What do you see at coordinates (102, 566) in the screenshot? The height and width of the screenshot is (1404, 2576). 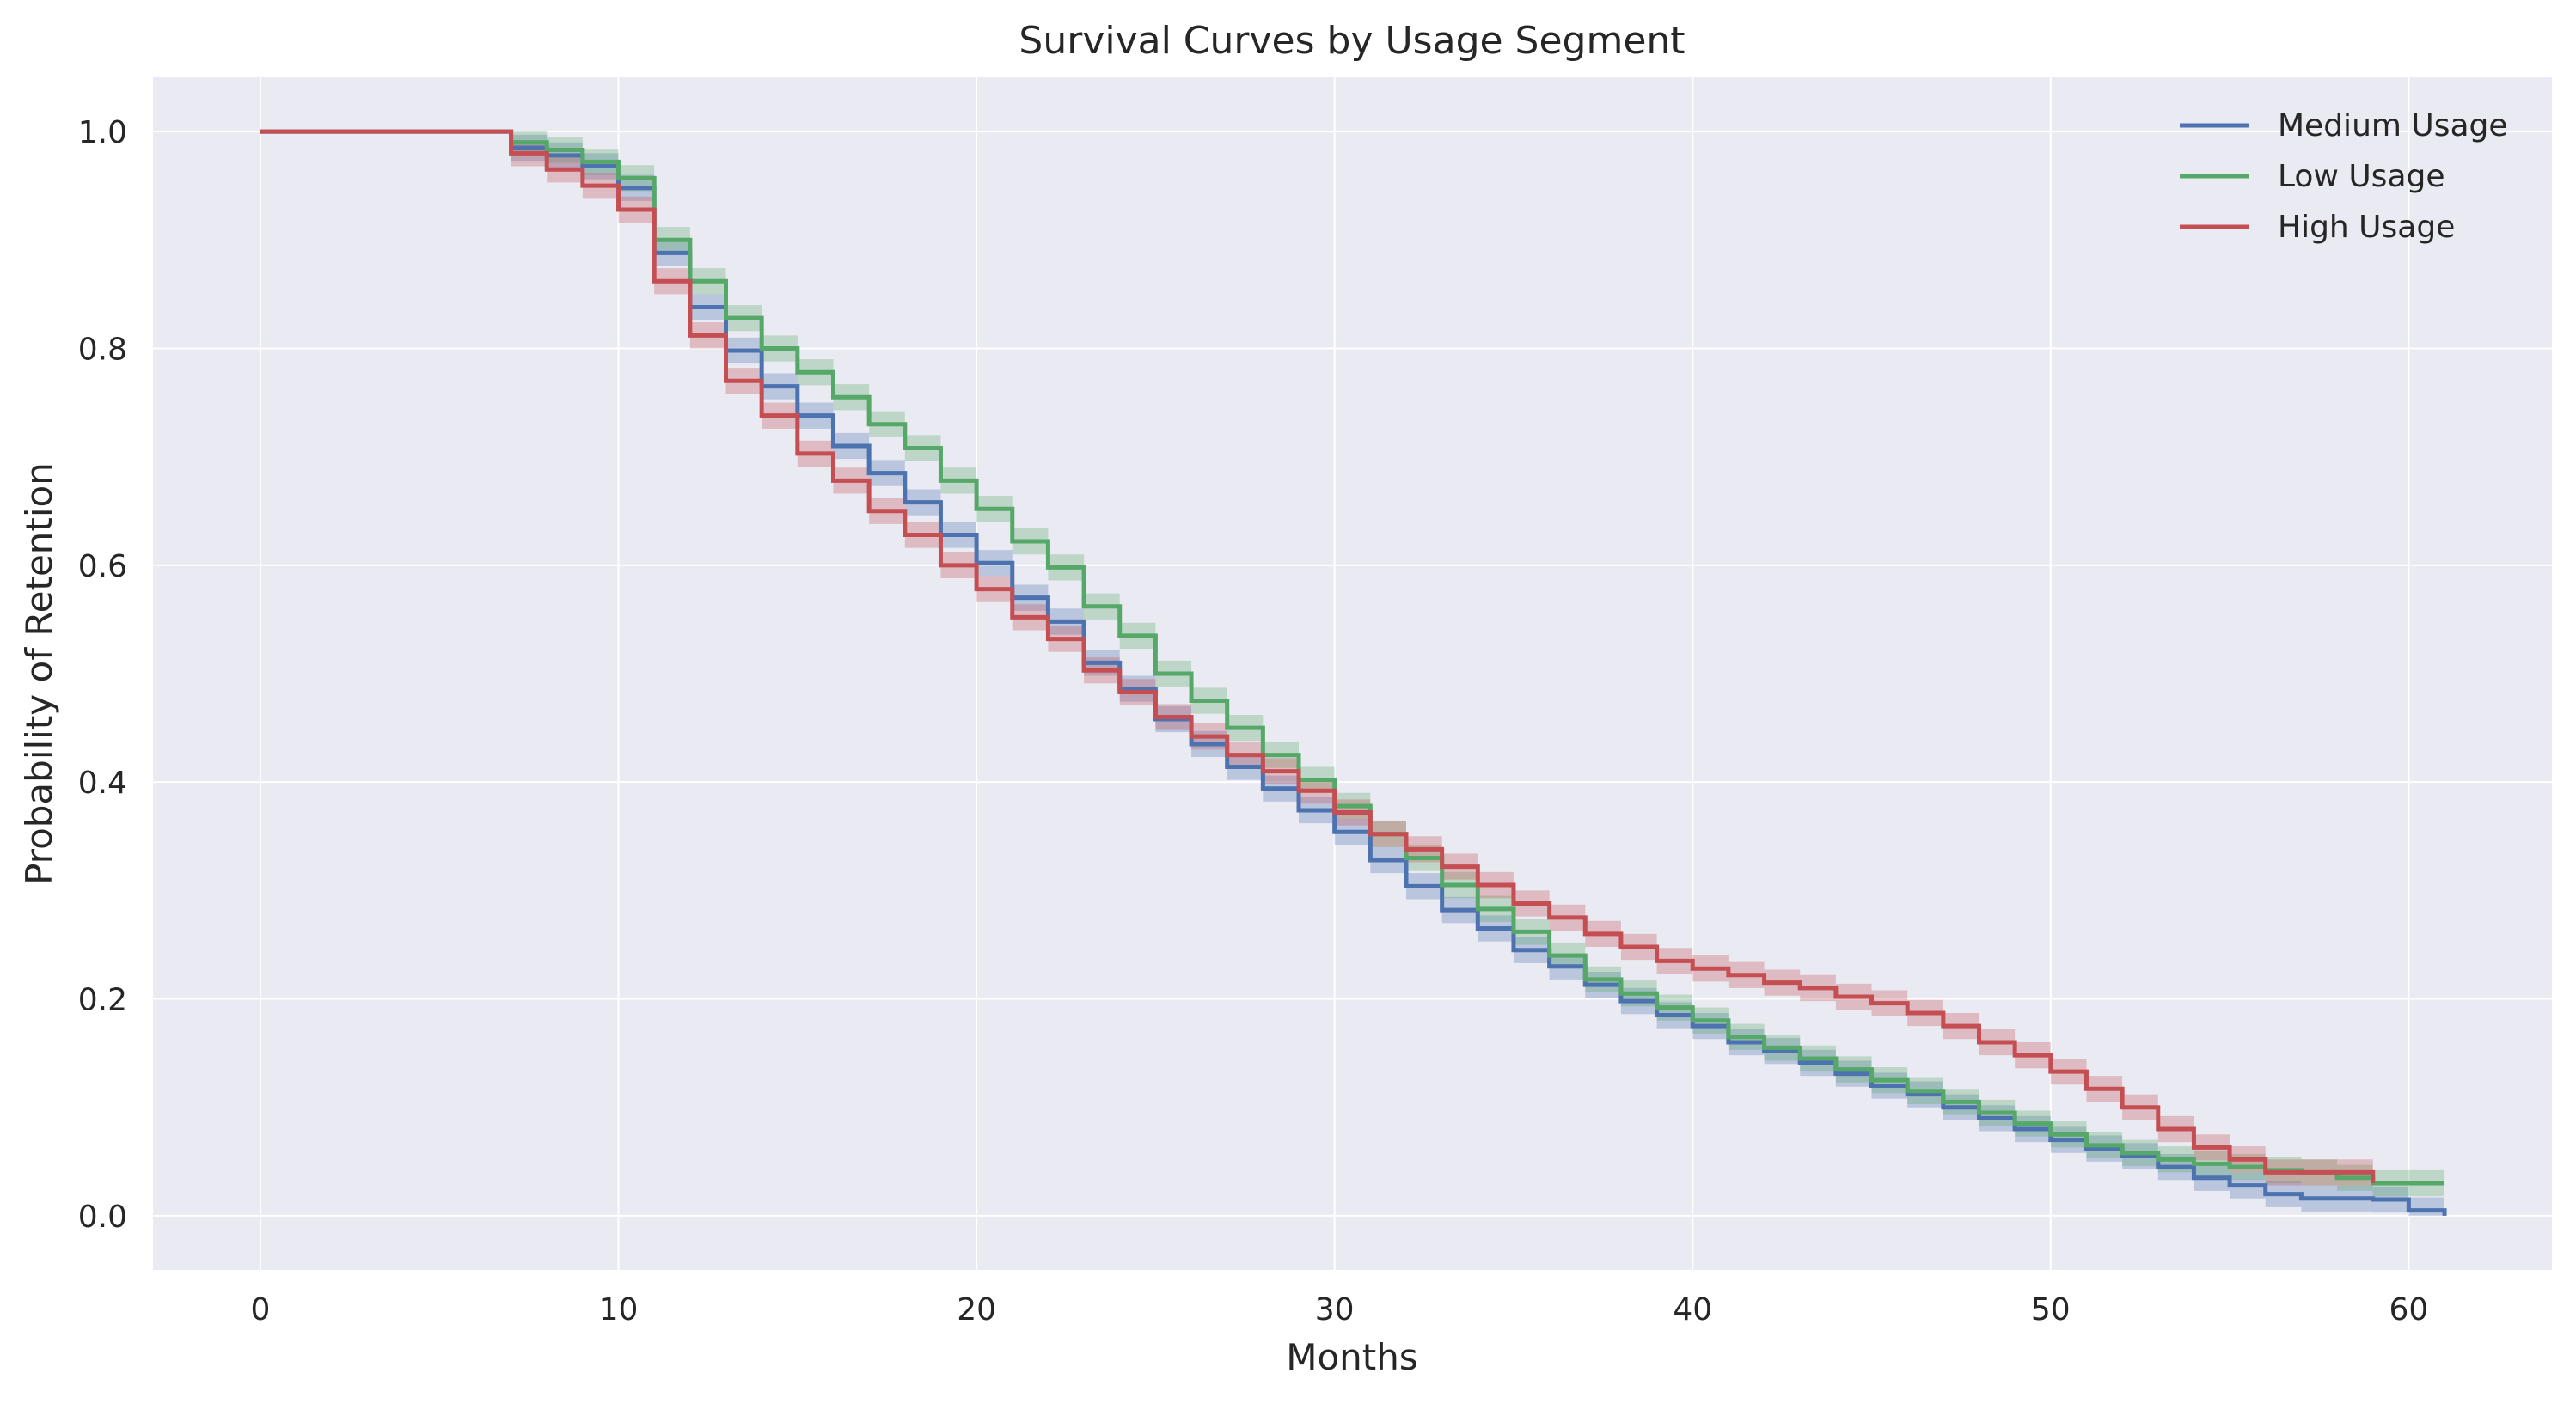 I see `y-tick-label: 0.6` at bounding box center [102, 566].